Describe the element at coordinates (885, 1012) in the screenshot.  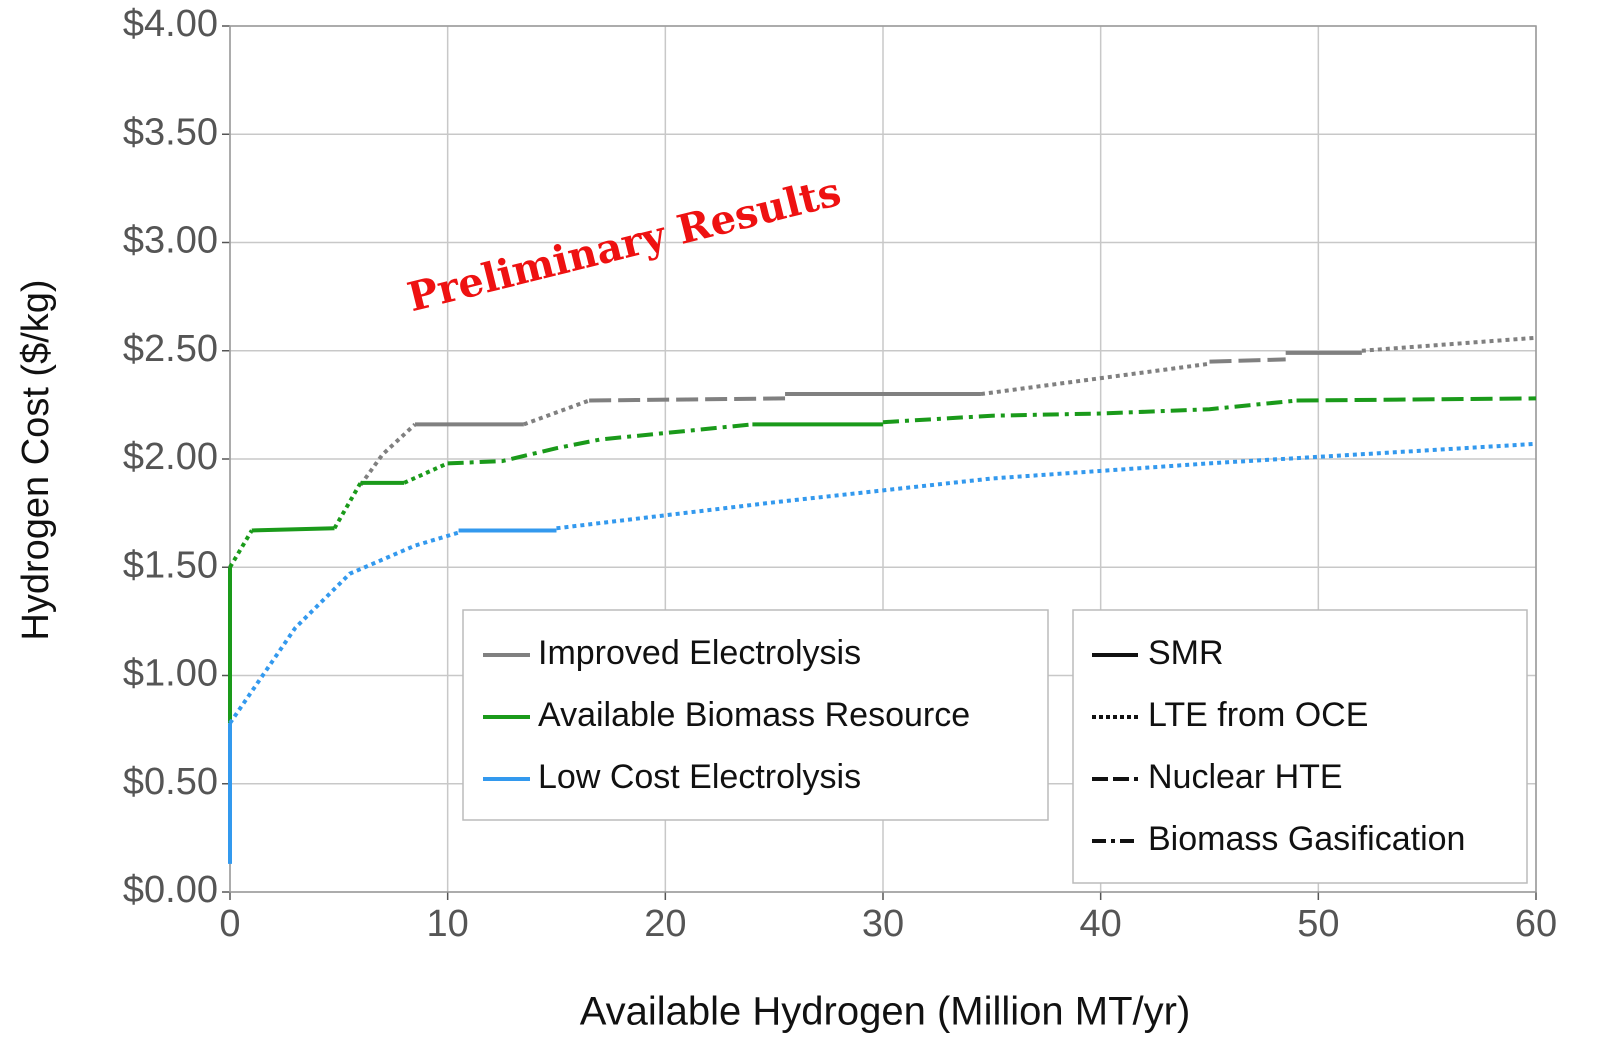
I see `x-axis-title: Available Hydrogen (Million MT/yr)` at that location.